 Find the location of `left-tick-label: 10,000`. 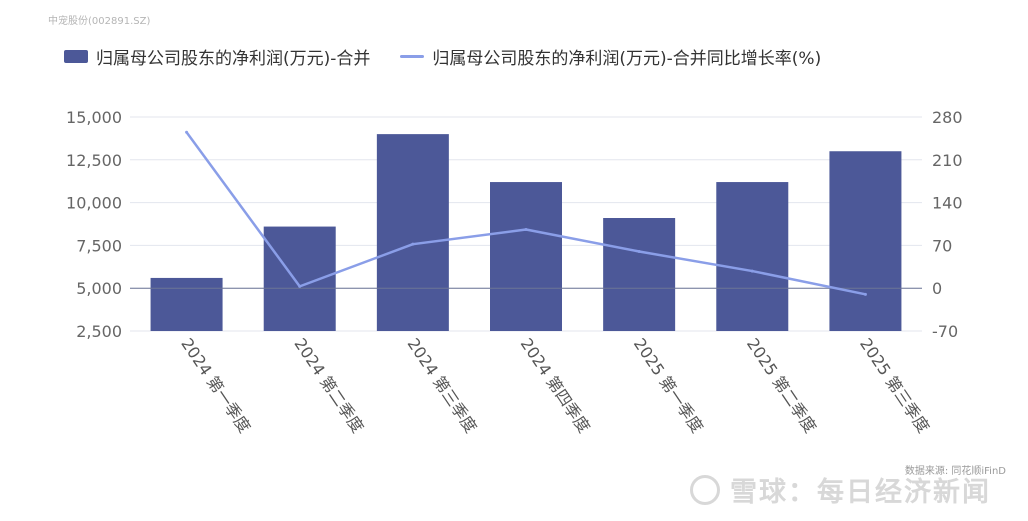

left-tick-label: 10,000 is located at coordinates (94, 203).